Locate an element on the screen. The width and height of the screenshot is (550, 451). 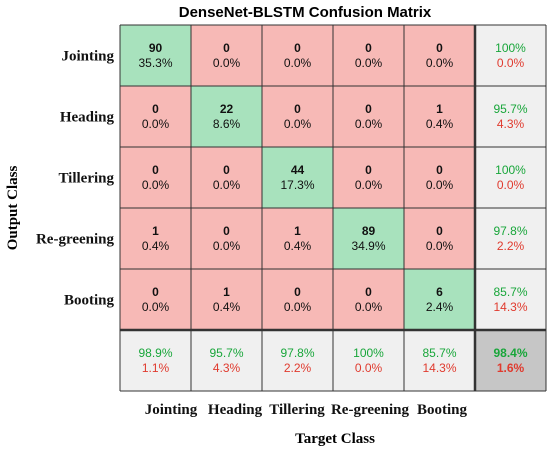
row-summary-cell: 100%0.0% is located at coordinates (510, 177).